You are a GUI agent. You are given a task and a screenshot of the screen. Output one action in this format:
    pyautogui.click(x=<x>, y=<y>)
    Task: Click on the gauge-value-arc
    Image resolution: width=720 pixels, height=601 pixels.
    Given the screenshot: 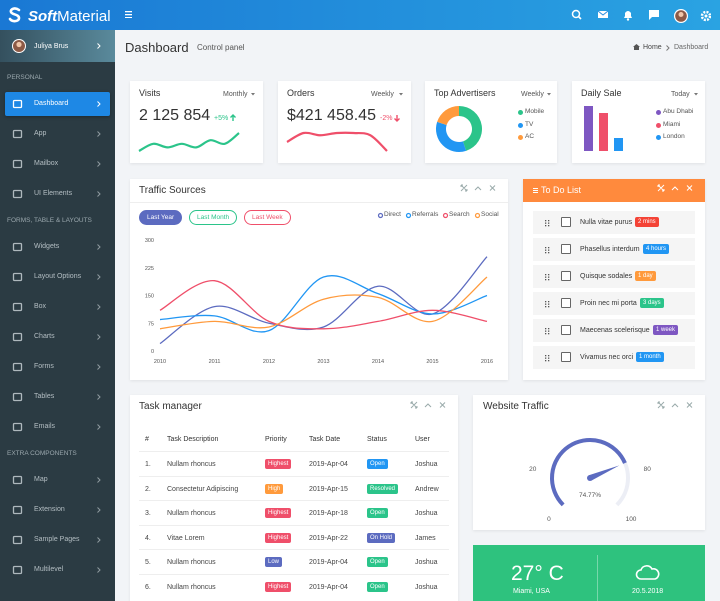 What is the action you would take?
    pyautogui.click(x=588, y=472)
    